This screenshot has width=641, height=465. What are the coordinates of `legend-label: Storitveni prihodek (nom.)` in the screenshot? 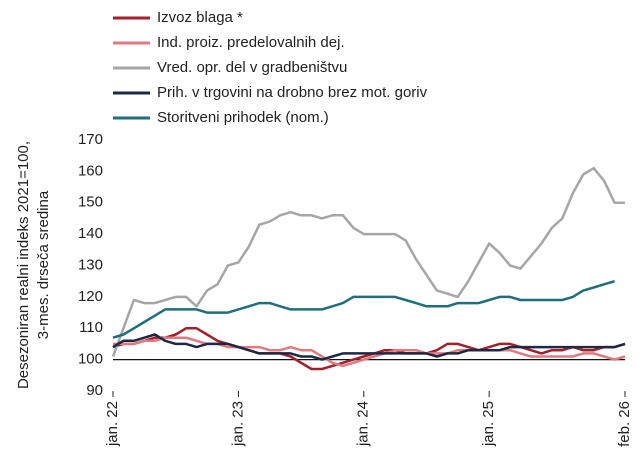 It's located at (243, 117).